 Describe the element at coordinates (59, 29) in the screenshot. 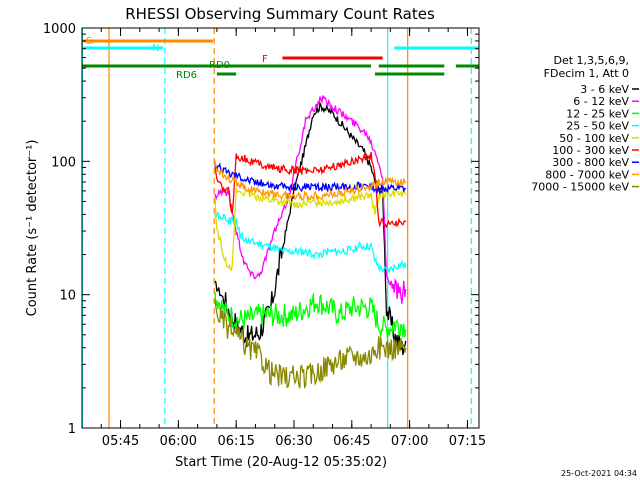

I see `y-tick-label-3: 1000` at that location.